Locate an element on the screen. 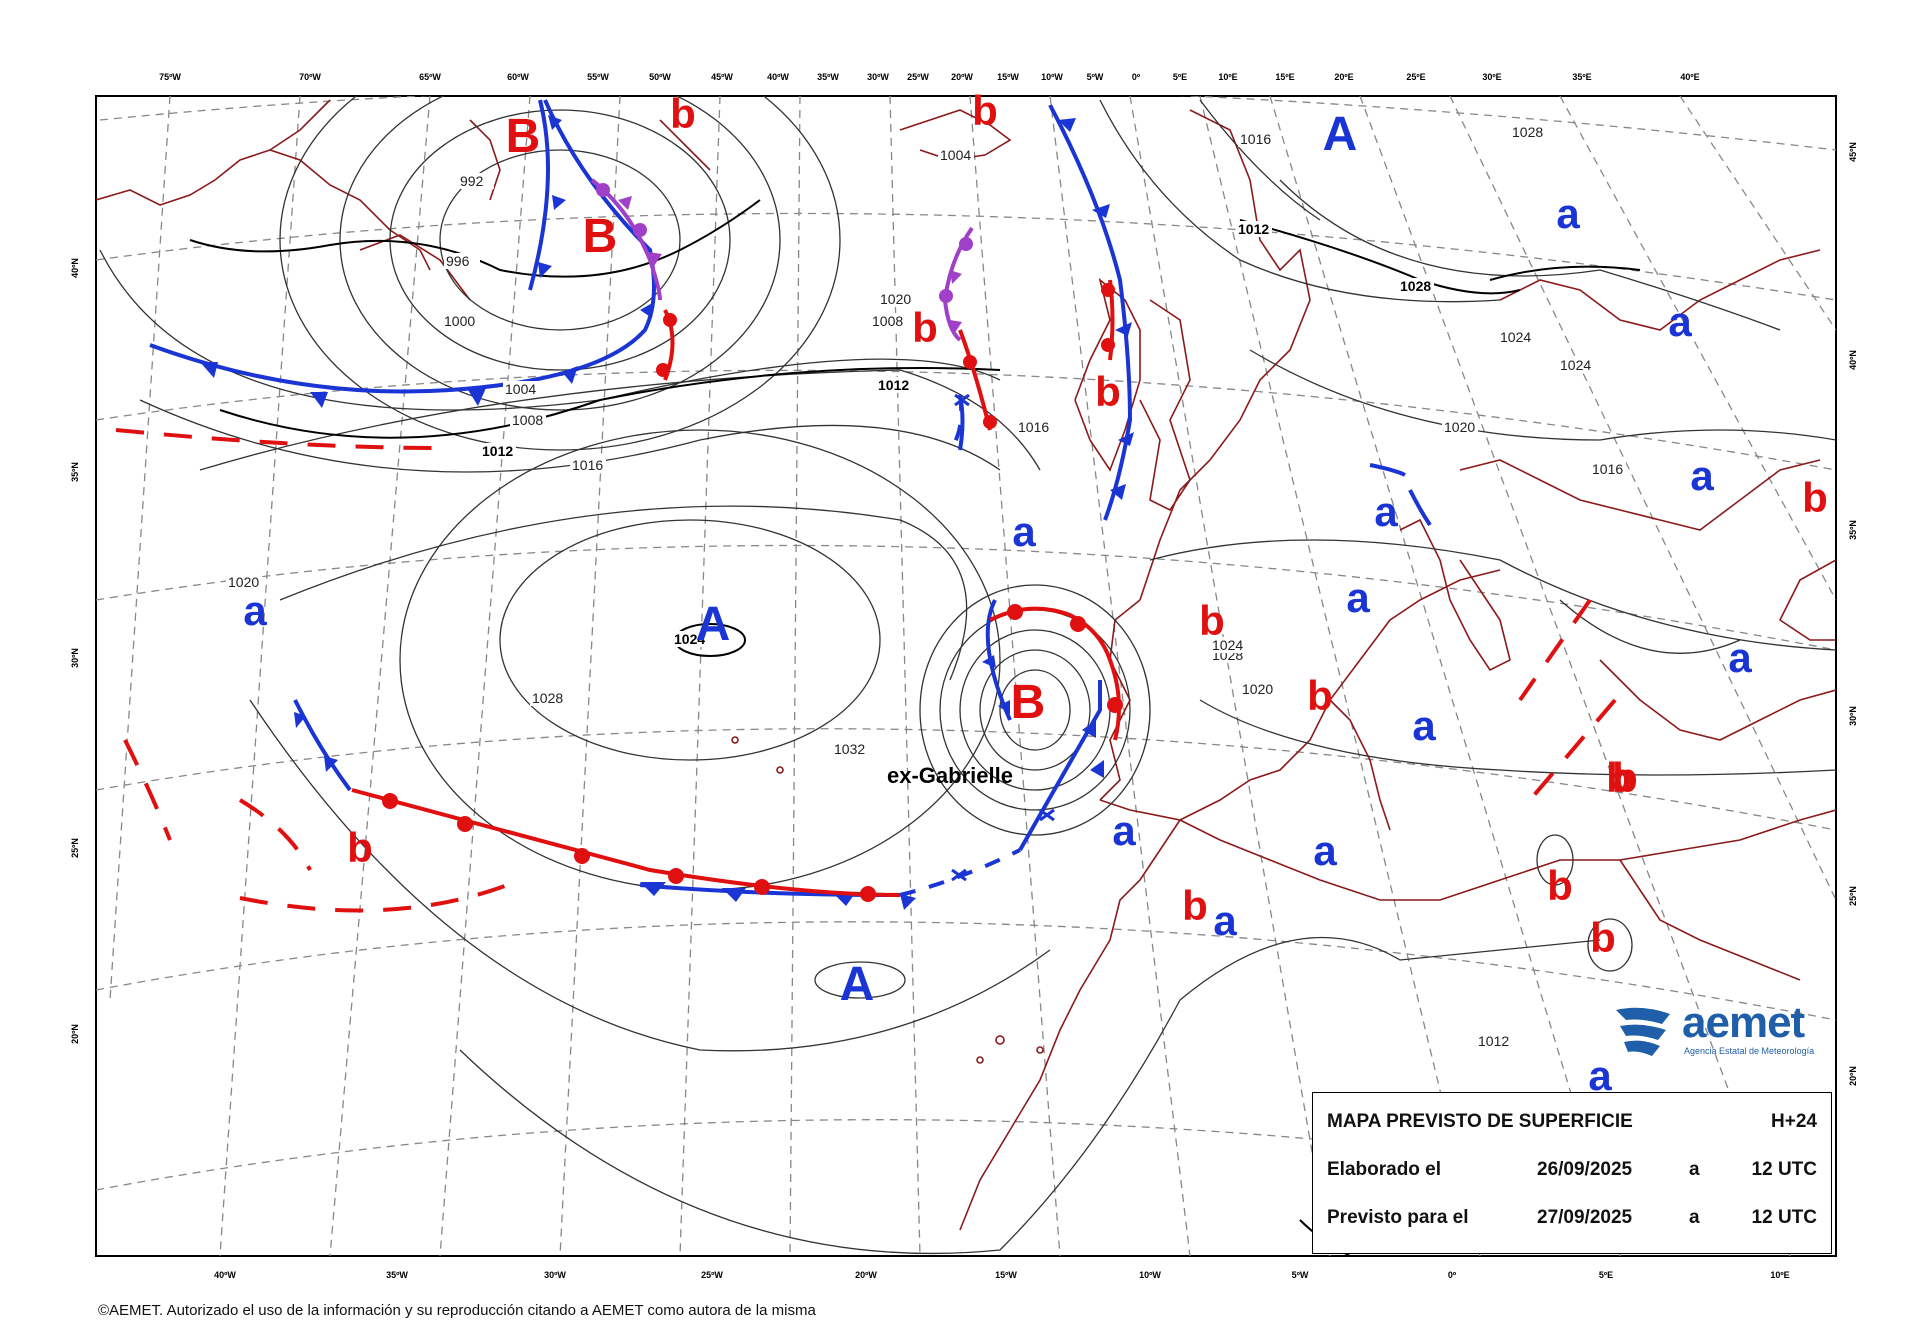 This screenshot has height=1344, width=1920. top-tick-label: 35ºW is located at coordinates (828, 77).